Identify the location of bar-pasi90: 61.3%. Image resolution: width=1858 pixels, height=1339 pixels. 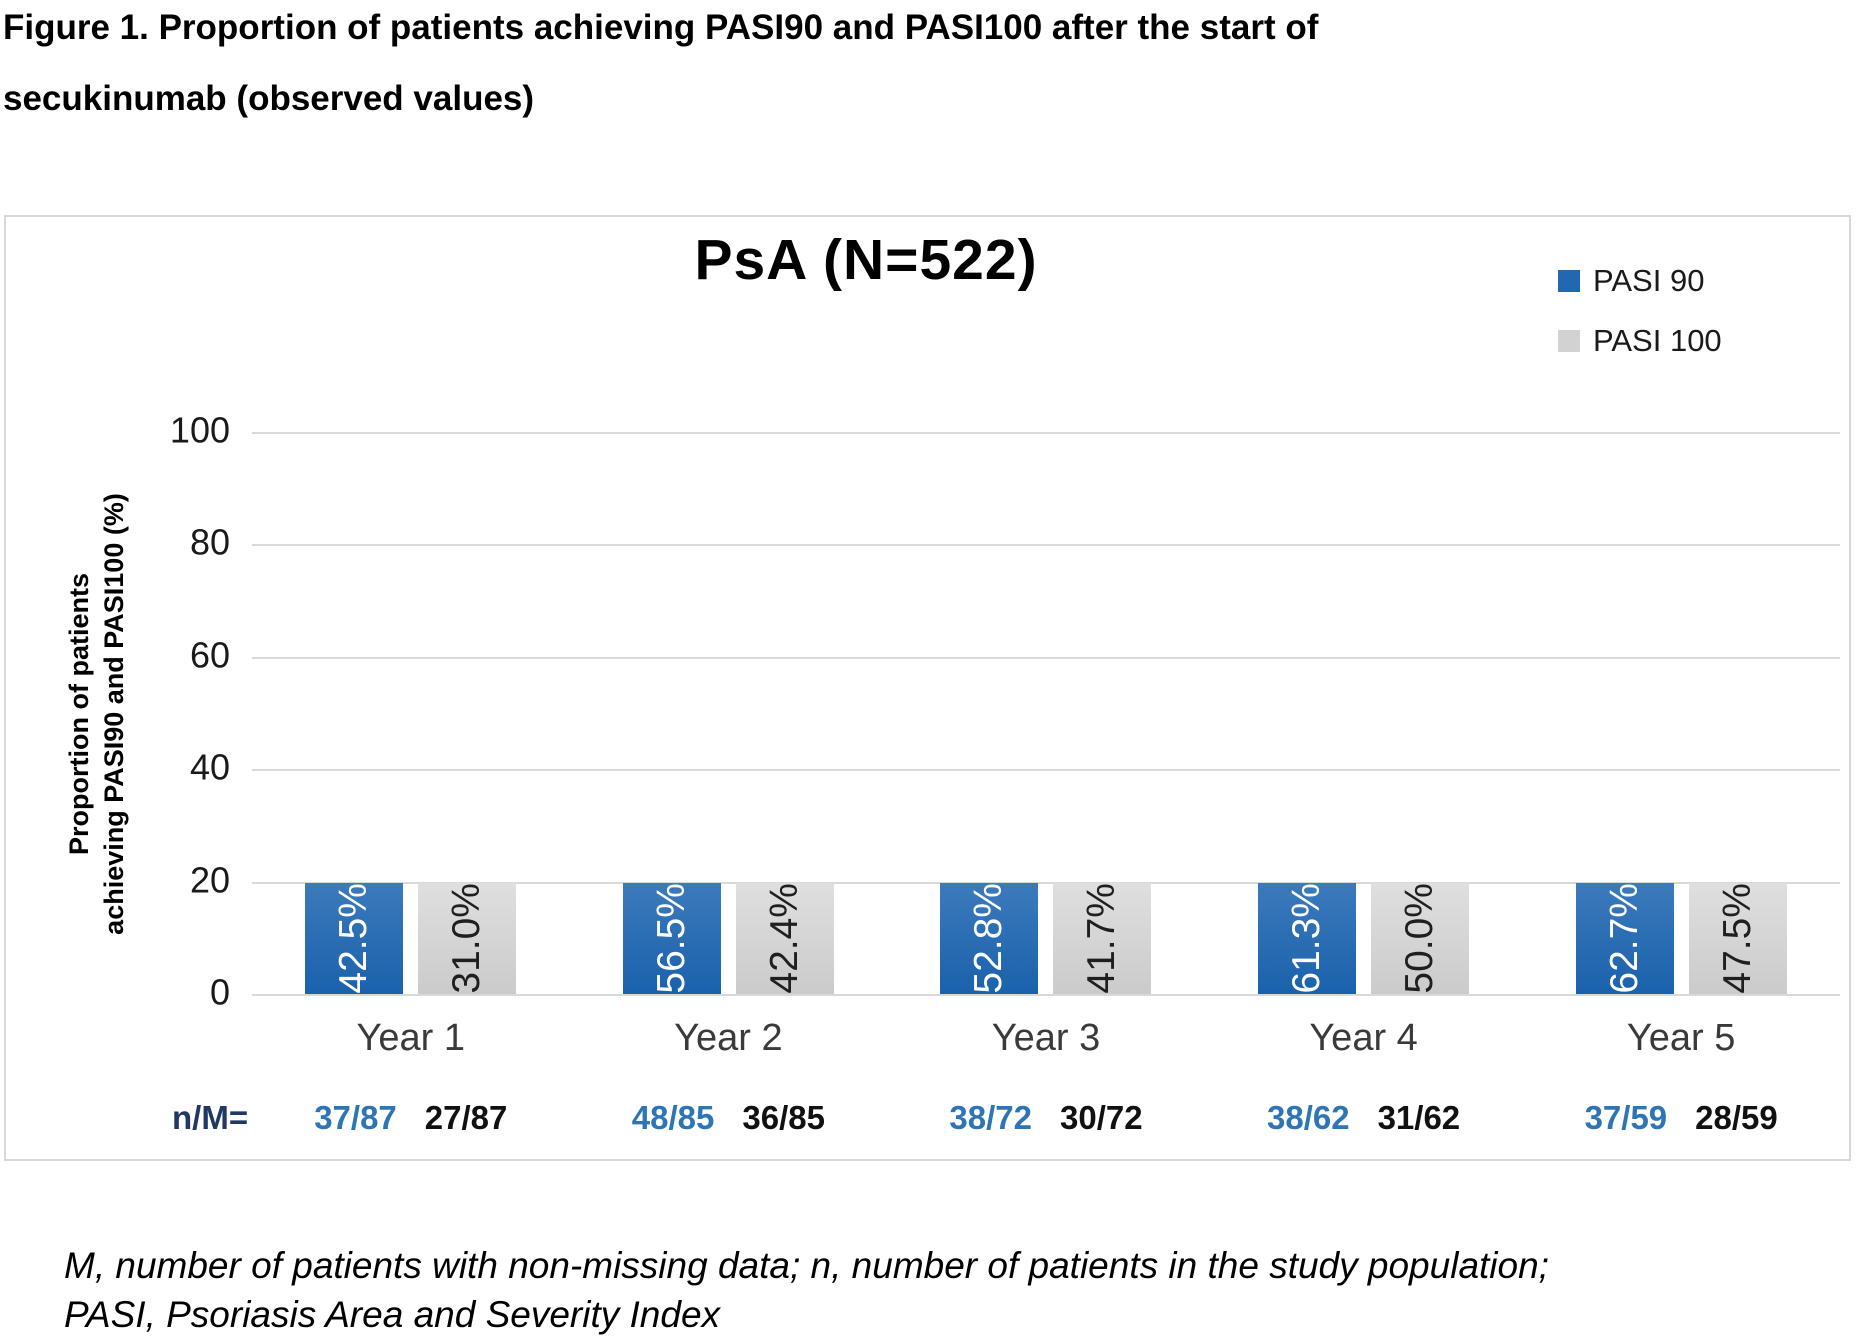
(1307, 938).